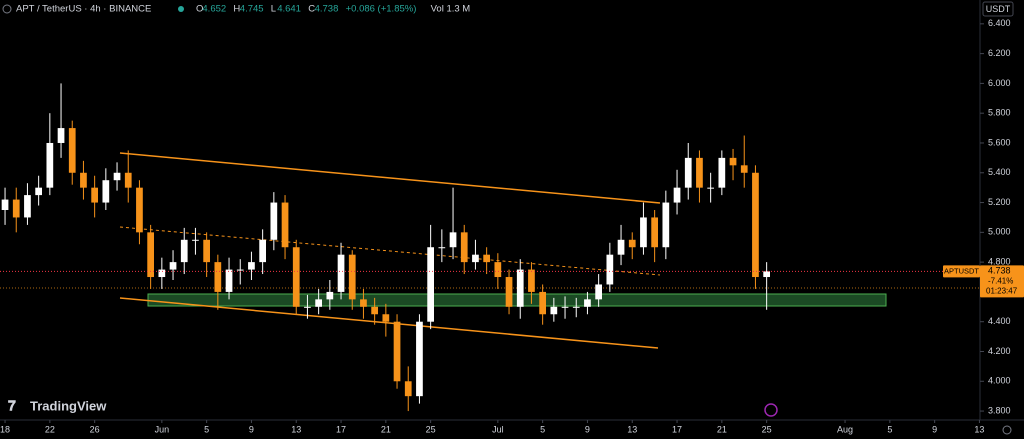 The width and height of the screenshot is (1024, 439). I want to click on price-tag-change: -7.41%, so click(1000, 280).